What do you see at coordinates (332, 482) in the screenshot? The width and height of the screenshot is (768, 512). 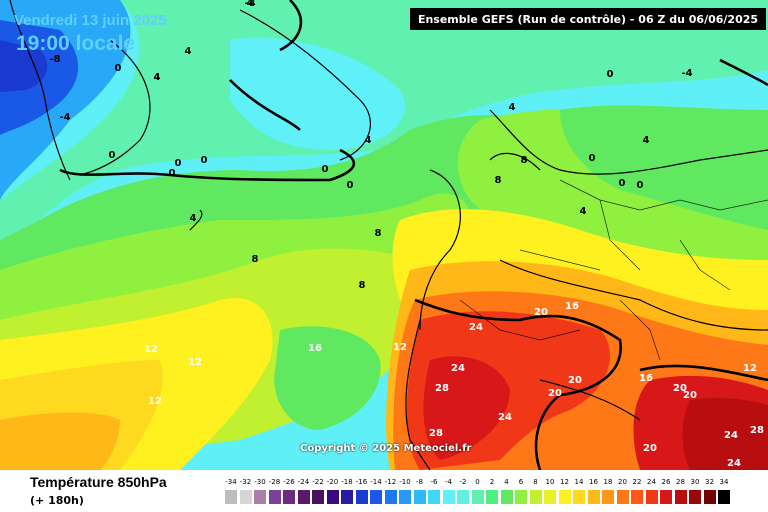 I see `legend-label: -20` at bounding box center [332, 482].